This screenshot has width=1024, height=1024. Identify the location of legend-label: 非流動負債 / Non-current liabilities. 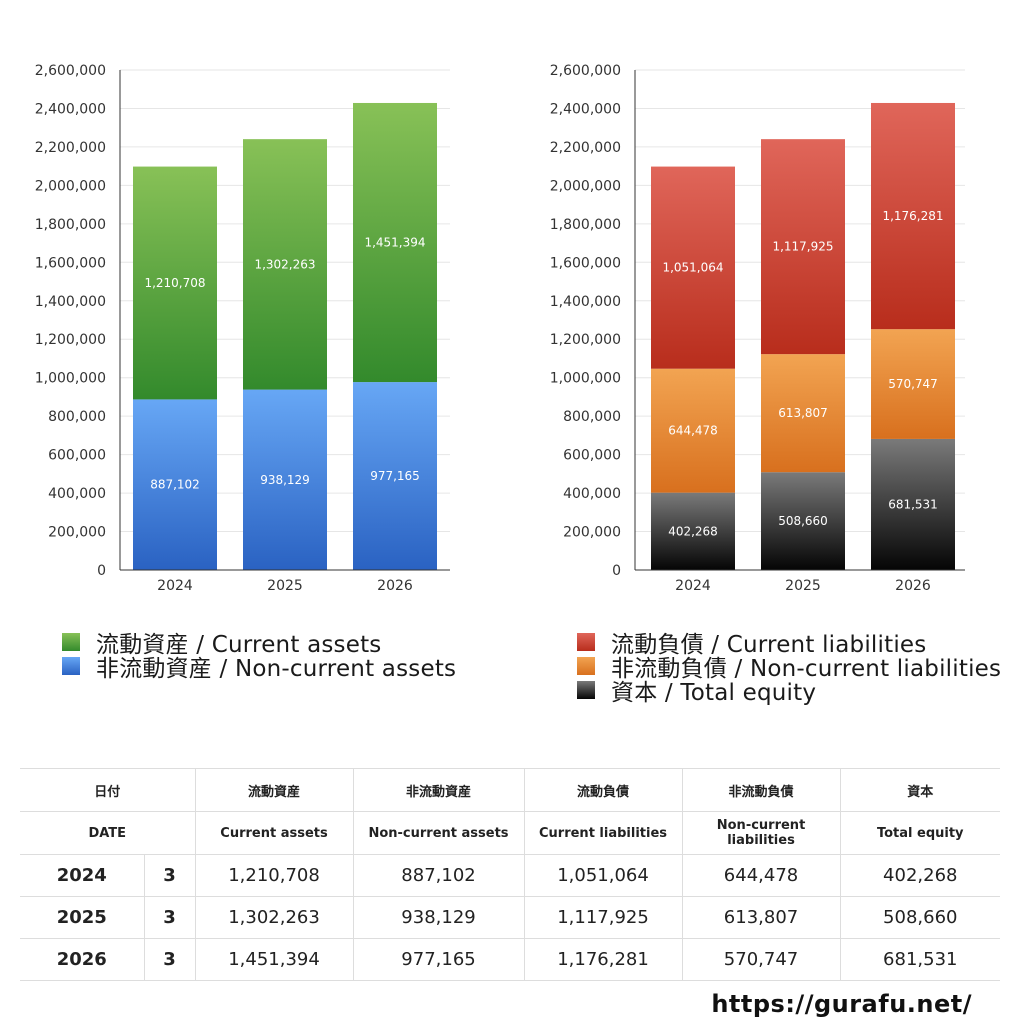
(806, 669).